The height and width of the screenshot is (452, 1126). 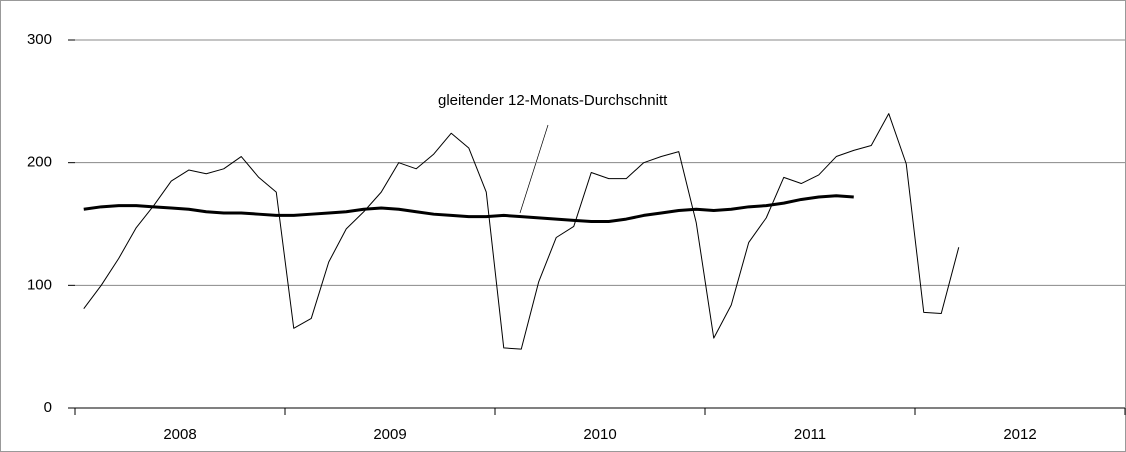 I want to click on x-tick-label: 2012, so click(x=1019, y=434).